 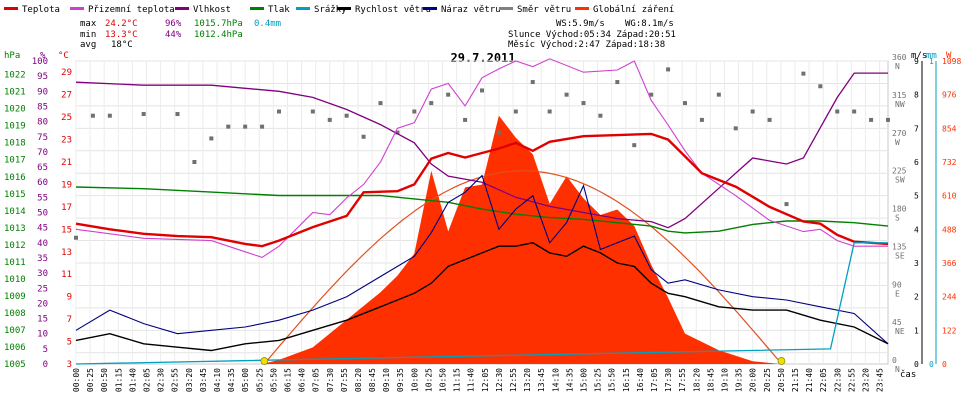 I want to click on time-tick-label: 22:55, so click(x=851, y=380).